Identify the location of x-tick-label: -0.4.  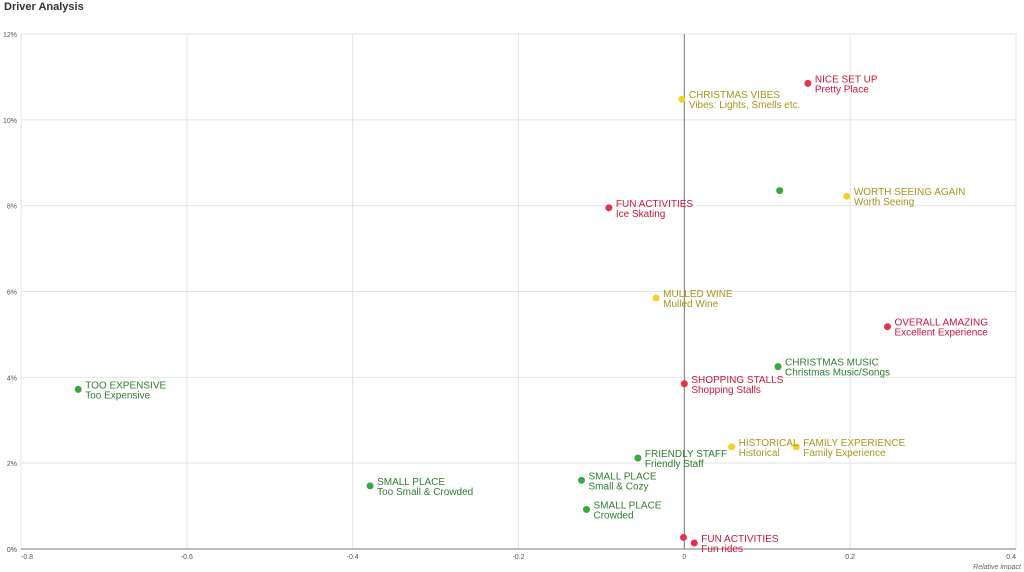
(353, 557).